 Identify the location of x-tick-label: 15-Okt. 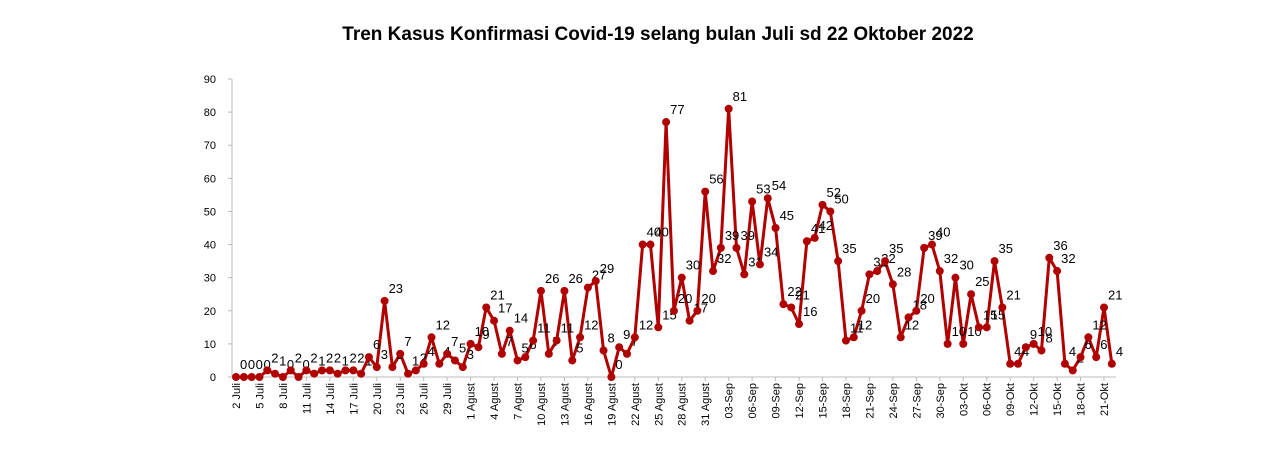
(1058, 399).